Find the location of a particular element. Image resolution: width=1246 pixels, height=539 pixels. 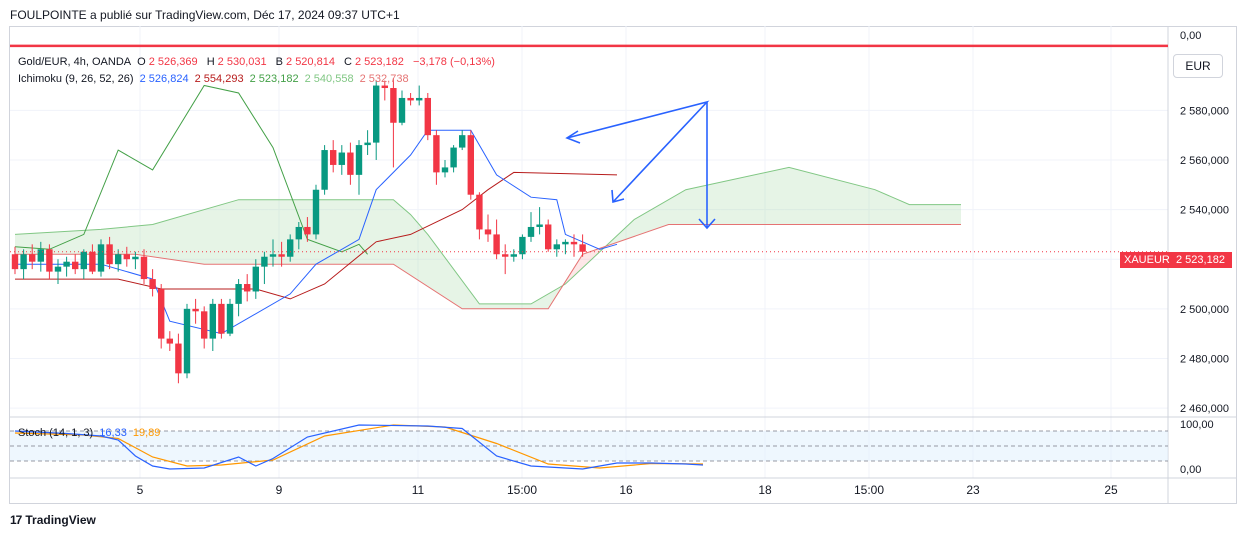

time-tick-label: 25 is located at coordinates (1111, 490).